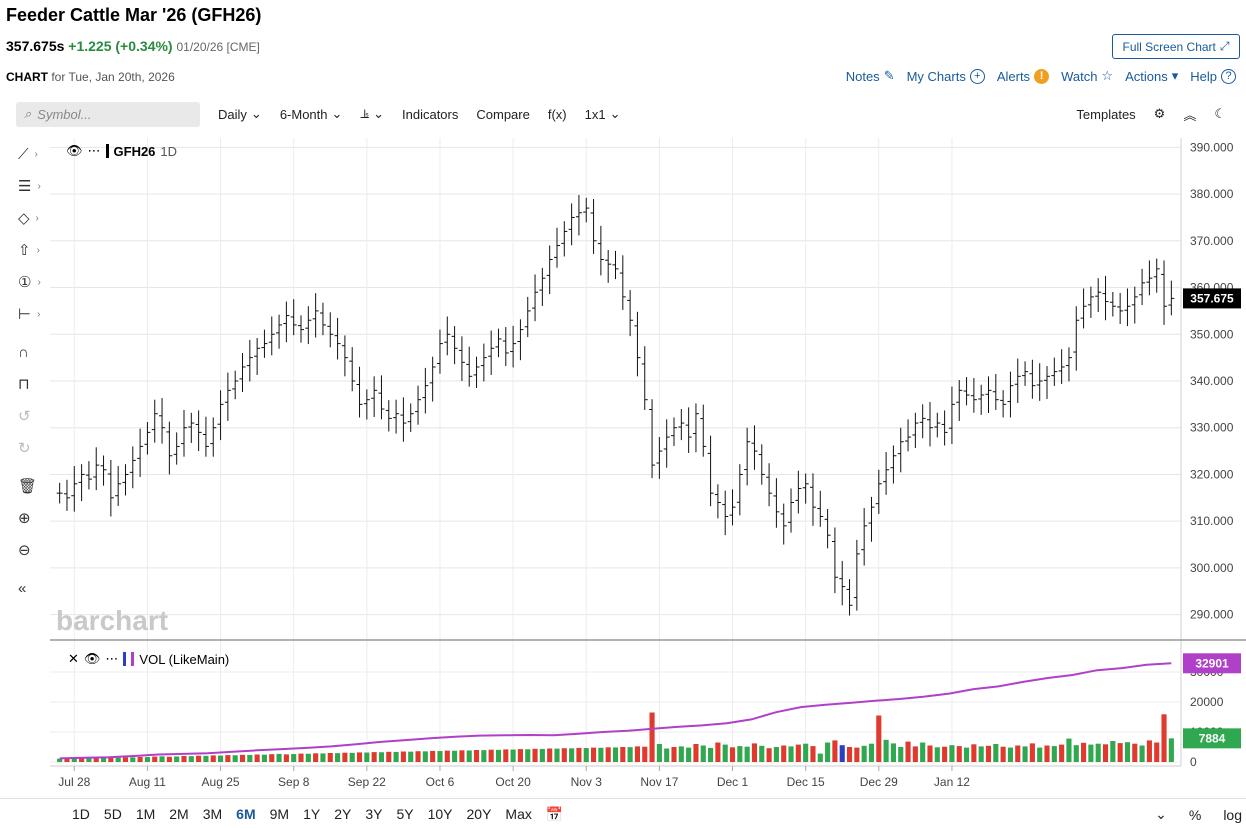  I want to click on compare-button: Compare, so click(503, 114).